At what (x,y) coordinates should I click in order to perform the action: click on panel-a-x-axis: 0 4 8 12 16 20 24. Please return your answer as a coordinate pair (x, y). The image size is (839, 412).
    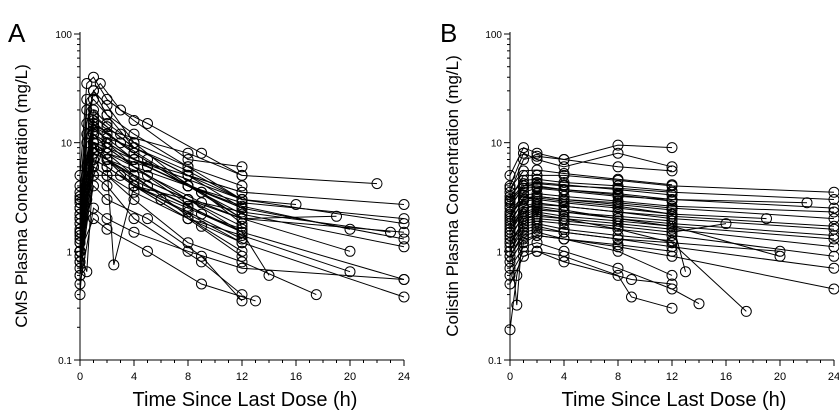
    Looking at the image, I should click on (243, 371).